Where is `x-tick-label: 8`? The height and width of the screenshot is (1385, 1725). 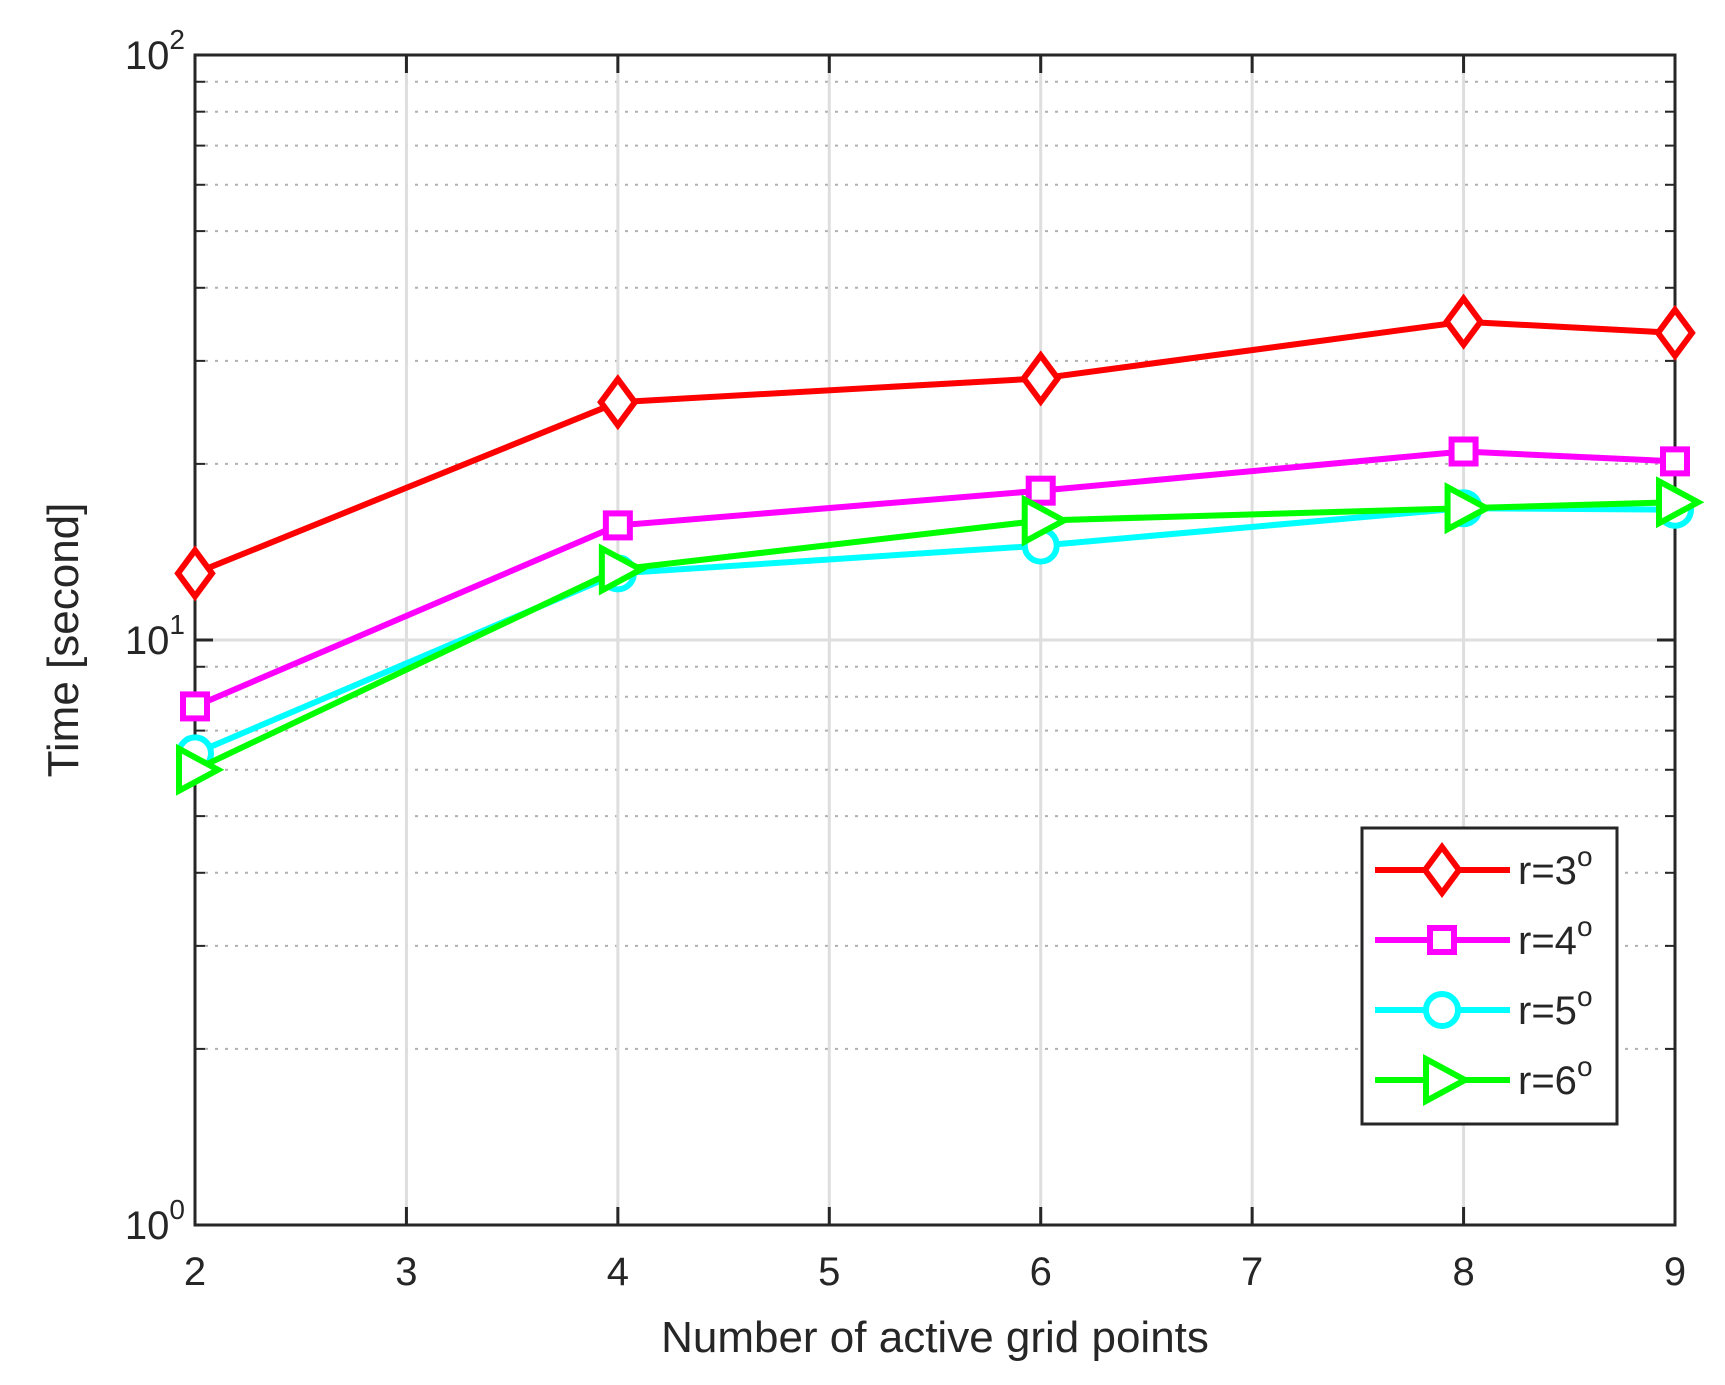 x-tick-label: 8 is located at coordinates (1463, 1272).